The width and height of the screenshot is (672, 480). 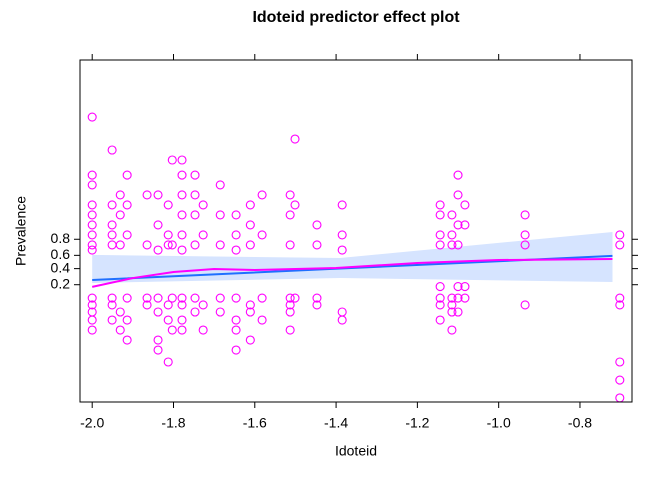 I want to click on x-tick-label: -1.4, so click(x=336, y=423).